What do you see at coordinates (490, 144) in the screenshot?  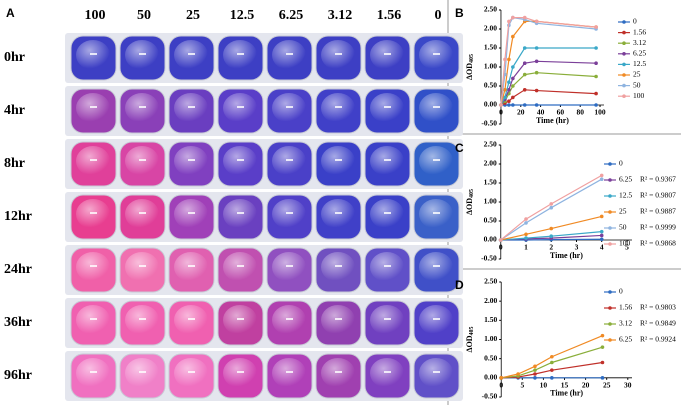 I see `y-tick-label: 2.50` at bounding box center [490, 144].